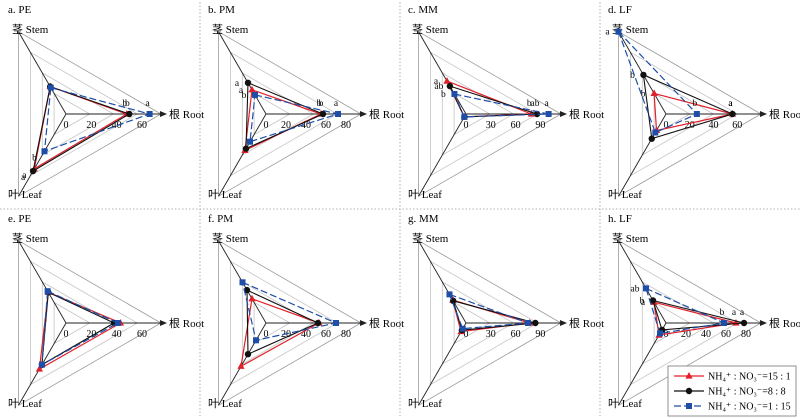 The height and width of the screenshot is (418, 800). Describe the element at coordinates (221, 10) in the screenshot. I see `panel-title: b. PM` at that location.